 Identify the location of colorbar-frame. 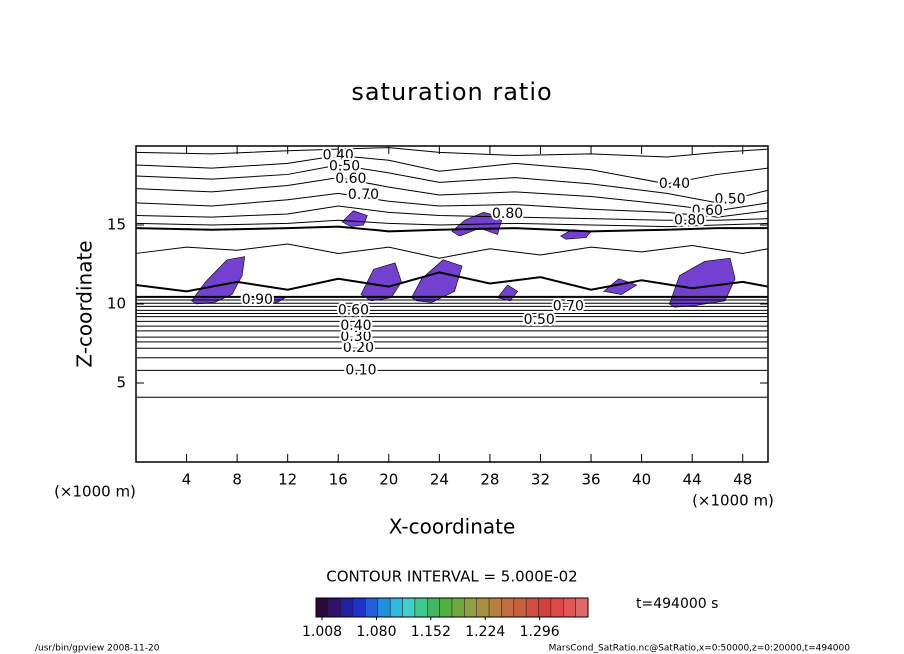
(452, 607).